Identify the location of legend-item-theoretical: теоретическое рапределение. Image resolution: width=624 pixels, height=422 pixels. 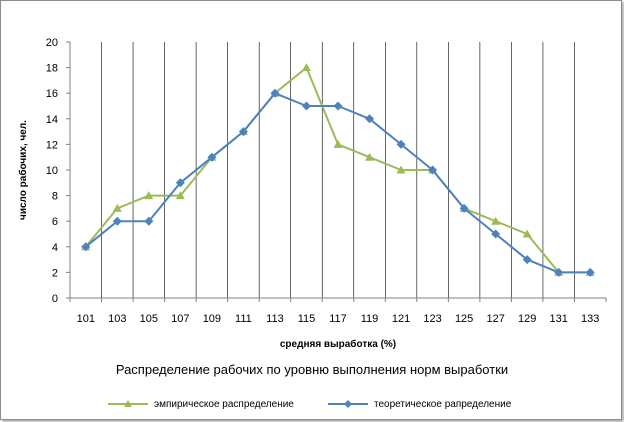
(419, 404).